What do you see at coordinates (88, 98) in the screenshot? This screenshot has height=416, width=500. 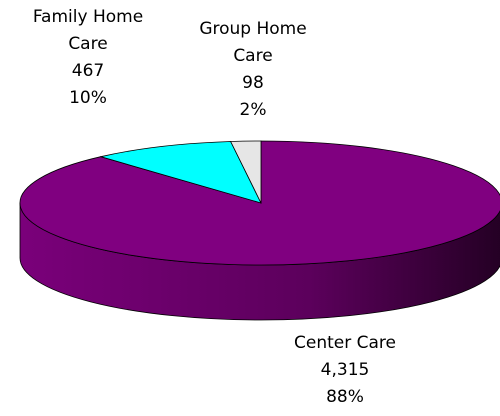 I see `percentage-label: 10%` at bounding box center [88, 98].